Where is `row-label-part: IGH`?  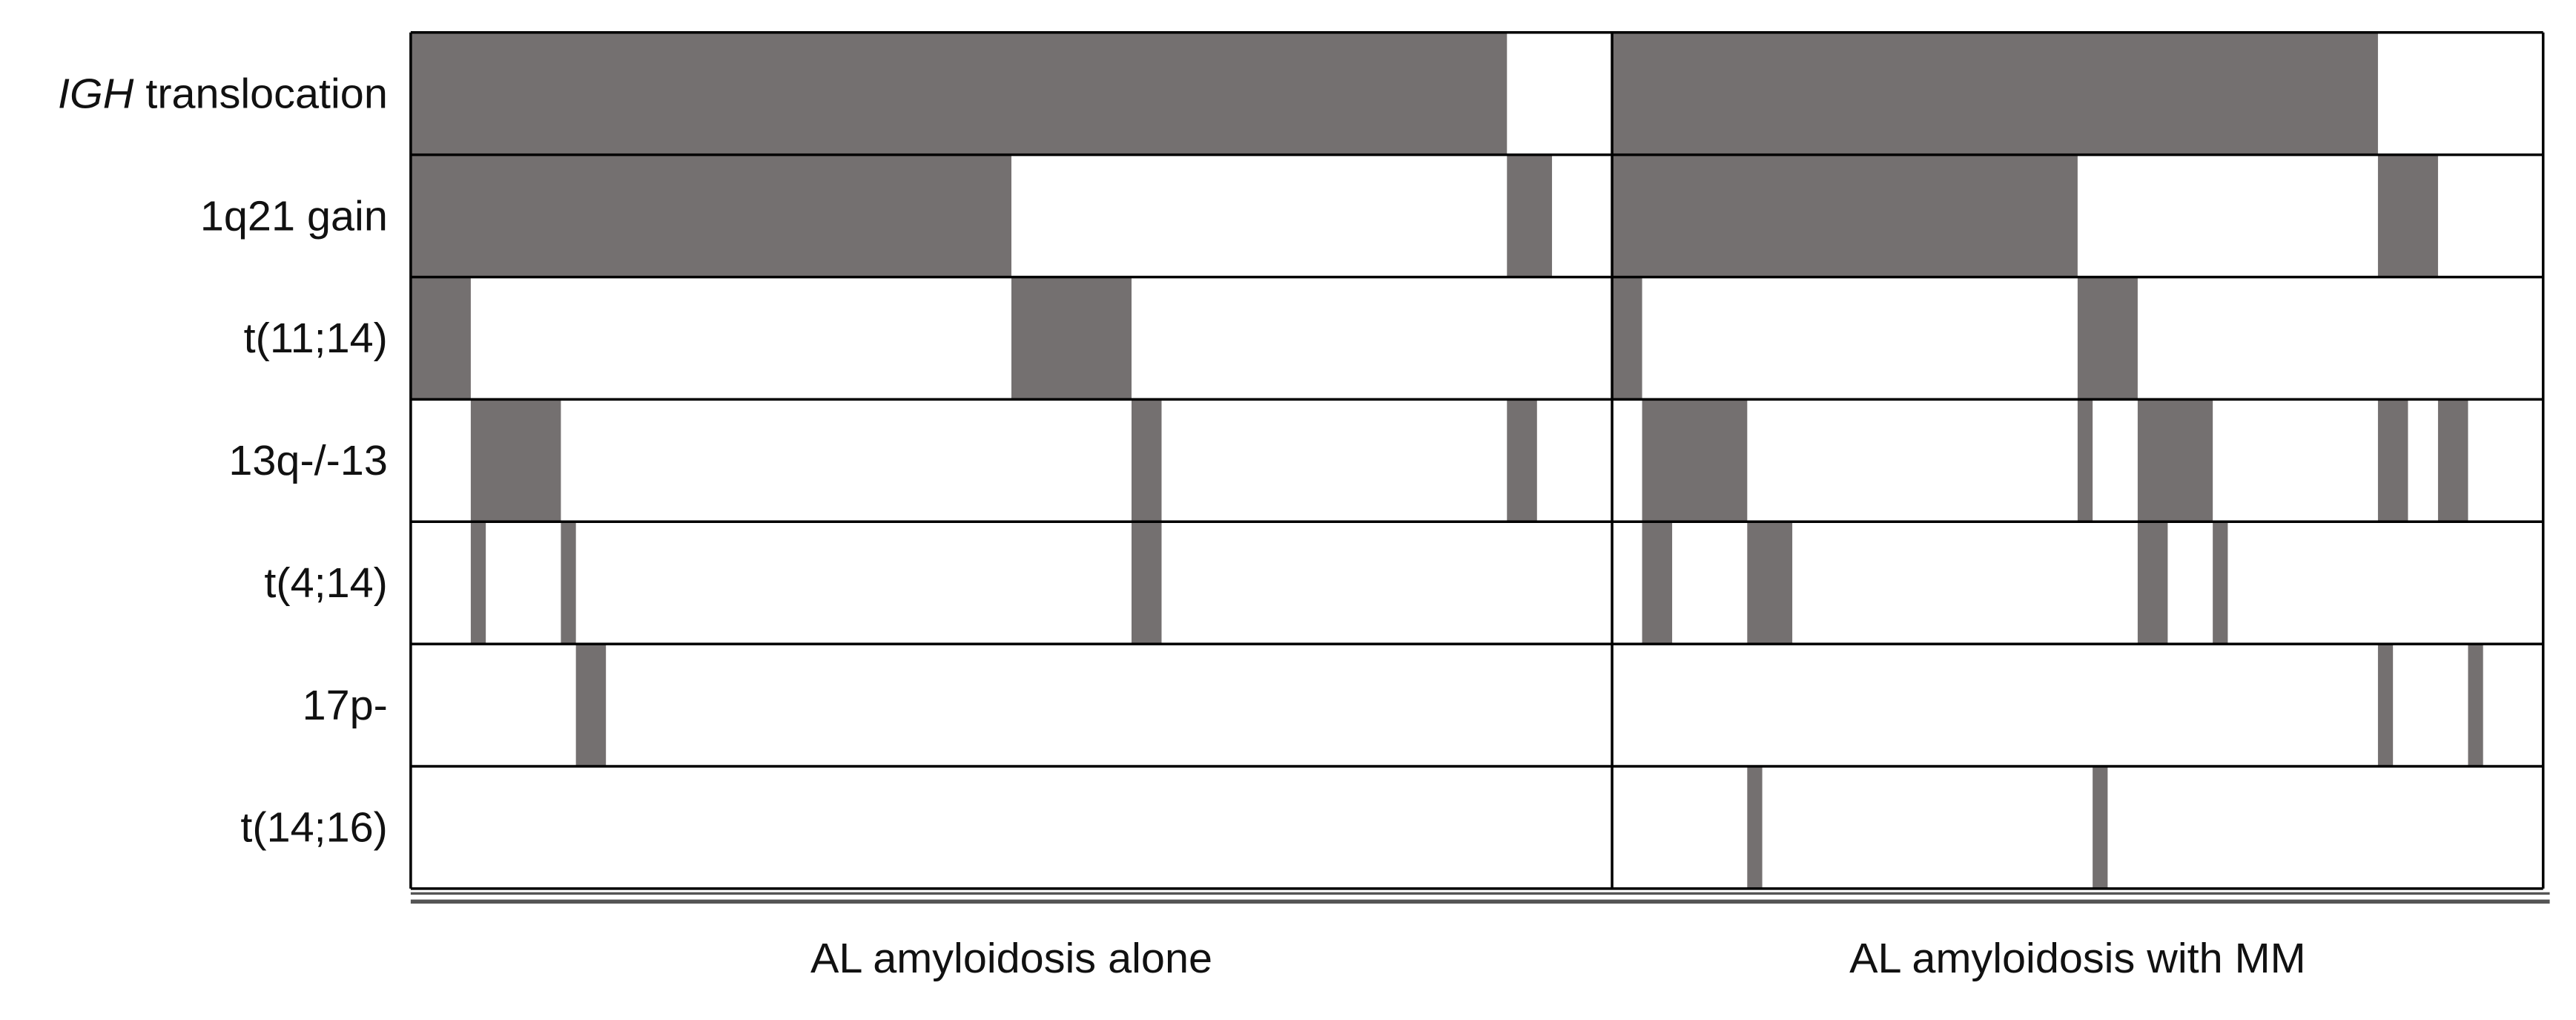
row-label-part: IGH is located at coordinates (96, 94).